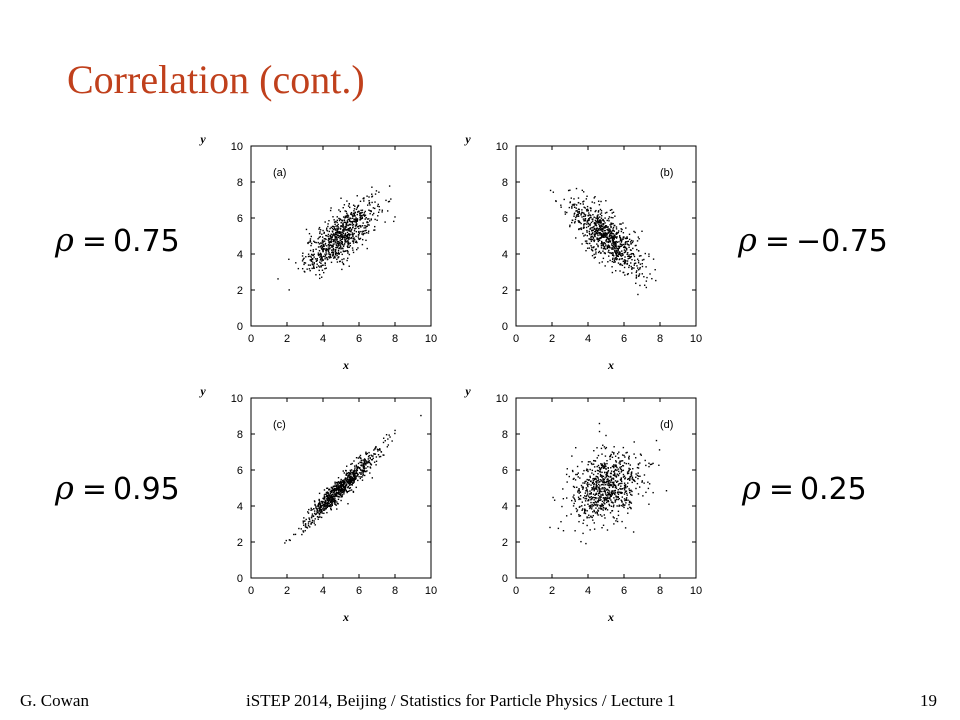  Describe the element at coordinates (552, 339) in the screenshot. I see `x-tick-label: 2` at that location.